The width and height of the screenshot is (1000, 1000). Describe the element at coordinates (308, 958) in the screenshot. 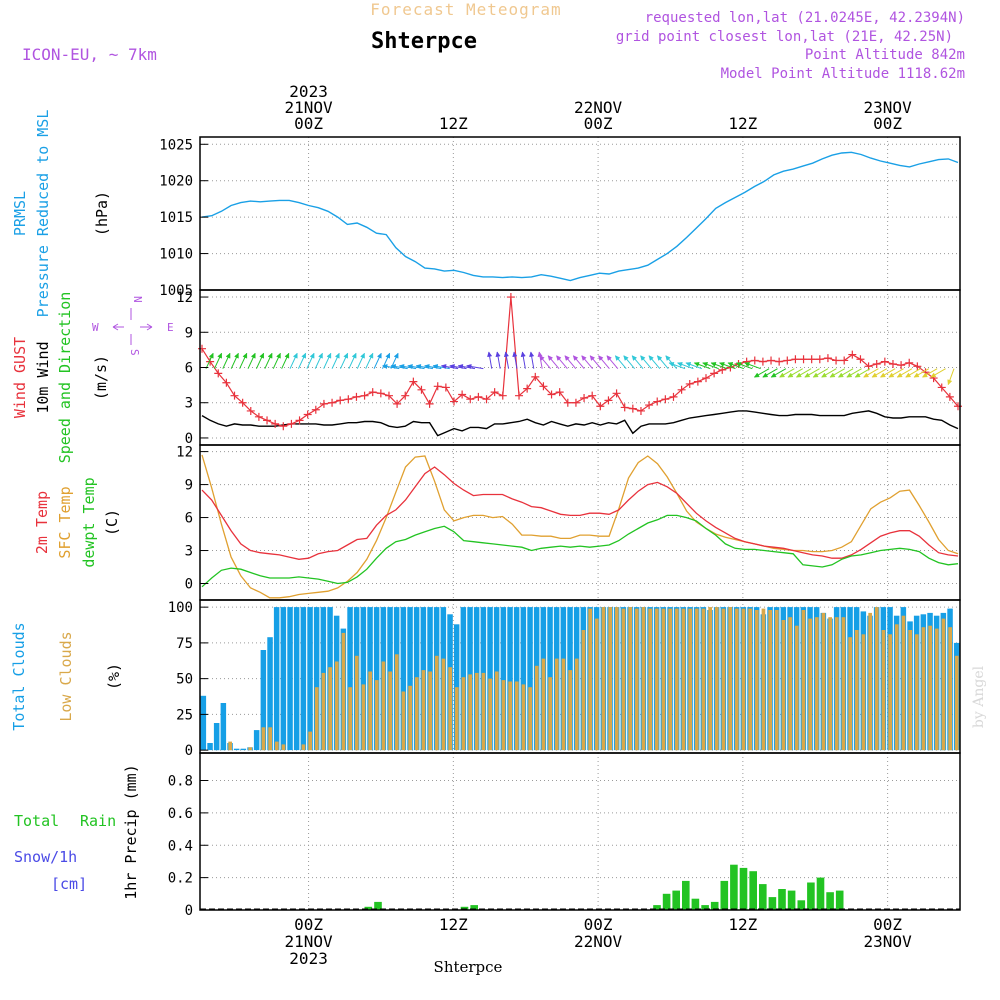

I see `time-label-bottom: 2023` at that location.